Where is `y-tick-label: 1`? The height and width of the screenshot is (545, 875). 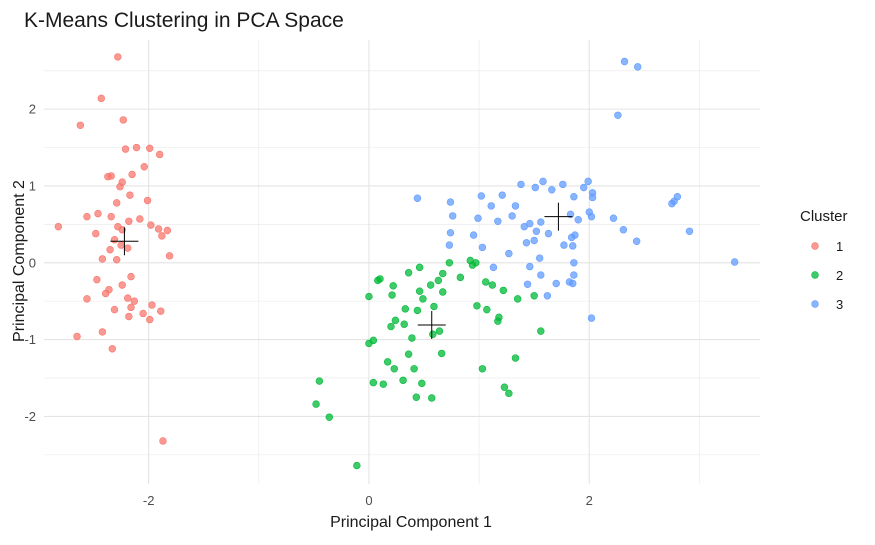
y-tick-label: 1 is located at coordinates (32, 185).